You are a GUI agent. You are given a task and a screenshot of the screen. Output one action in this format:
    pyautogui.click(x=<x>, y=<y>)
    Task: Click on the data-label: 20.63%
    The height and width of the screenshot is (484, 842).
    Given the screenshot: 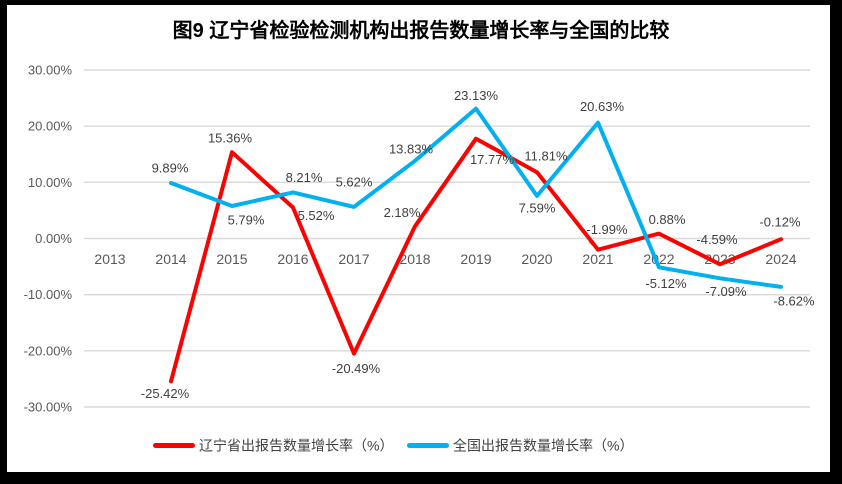 What is the action you would take?
    pyautogui.click(x=602, y=106)
    